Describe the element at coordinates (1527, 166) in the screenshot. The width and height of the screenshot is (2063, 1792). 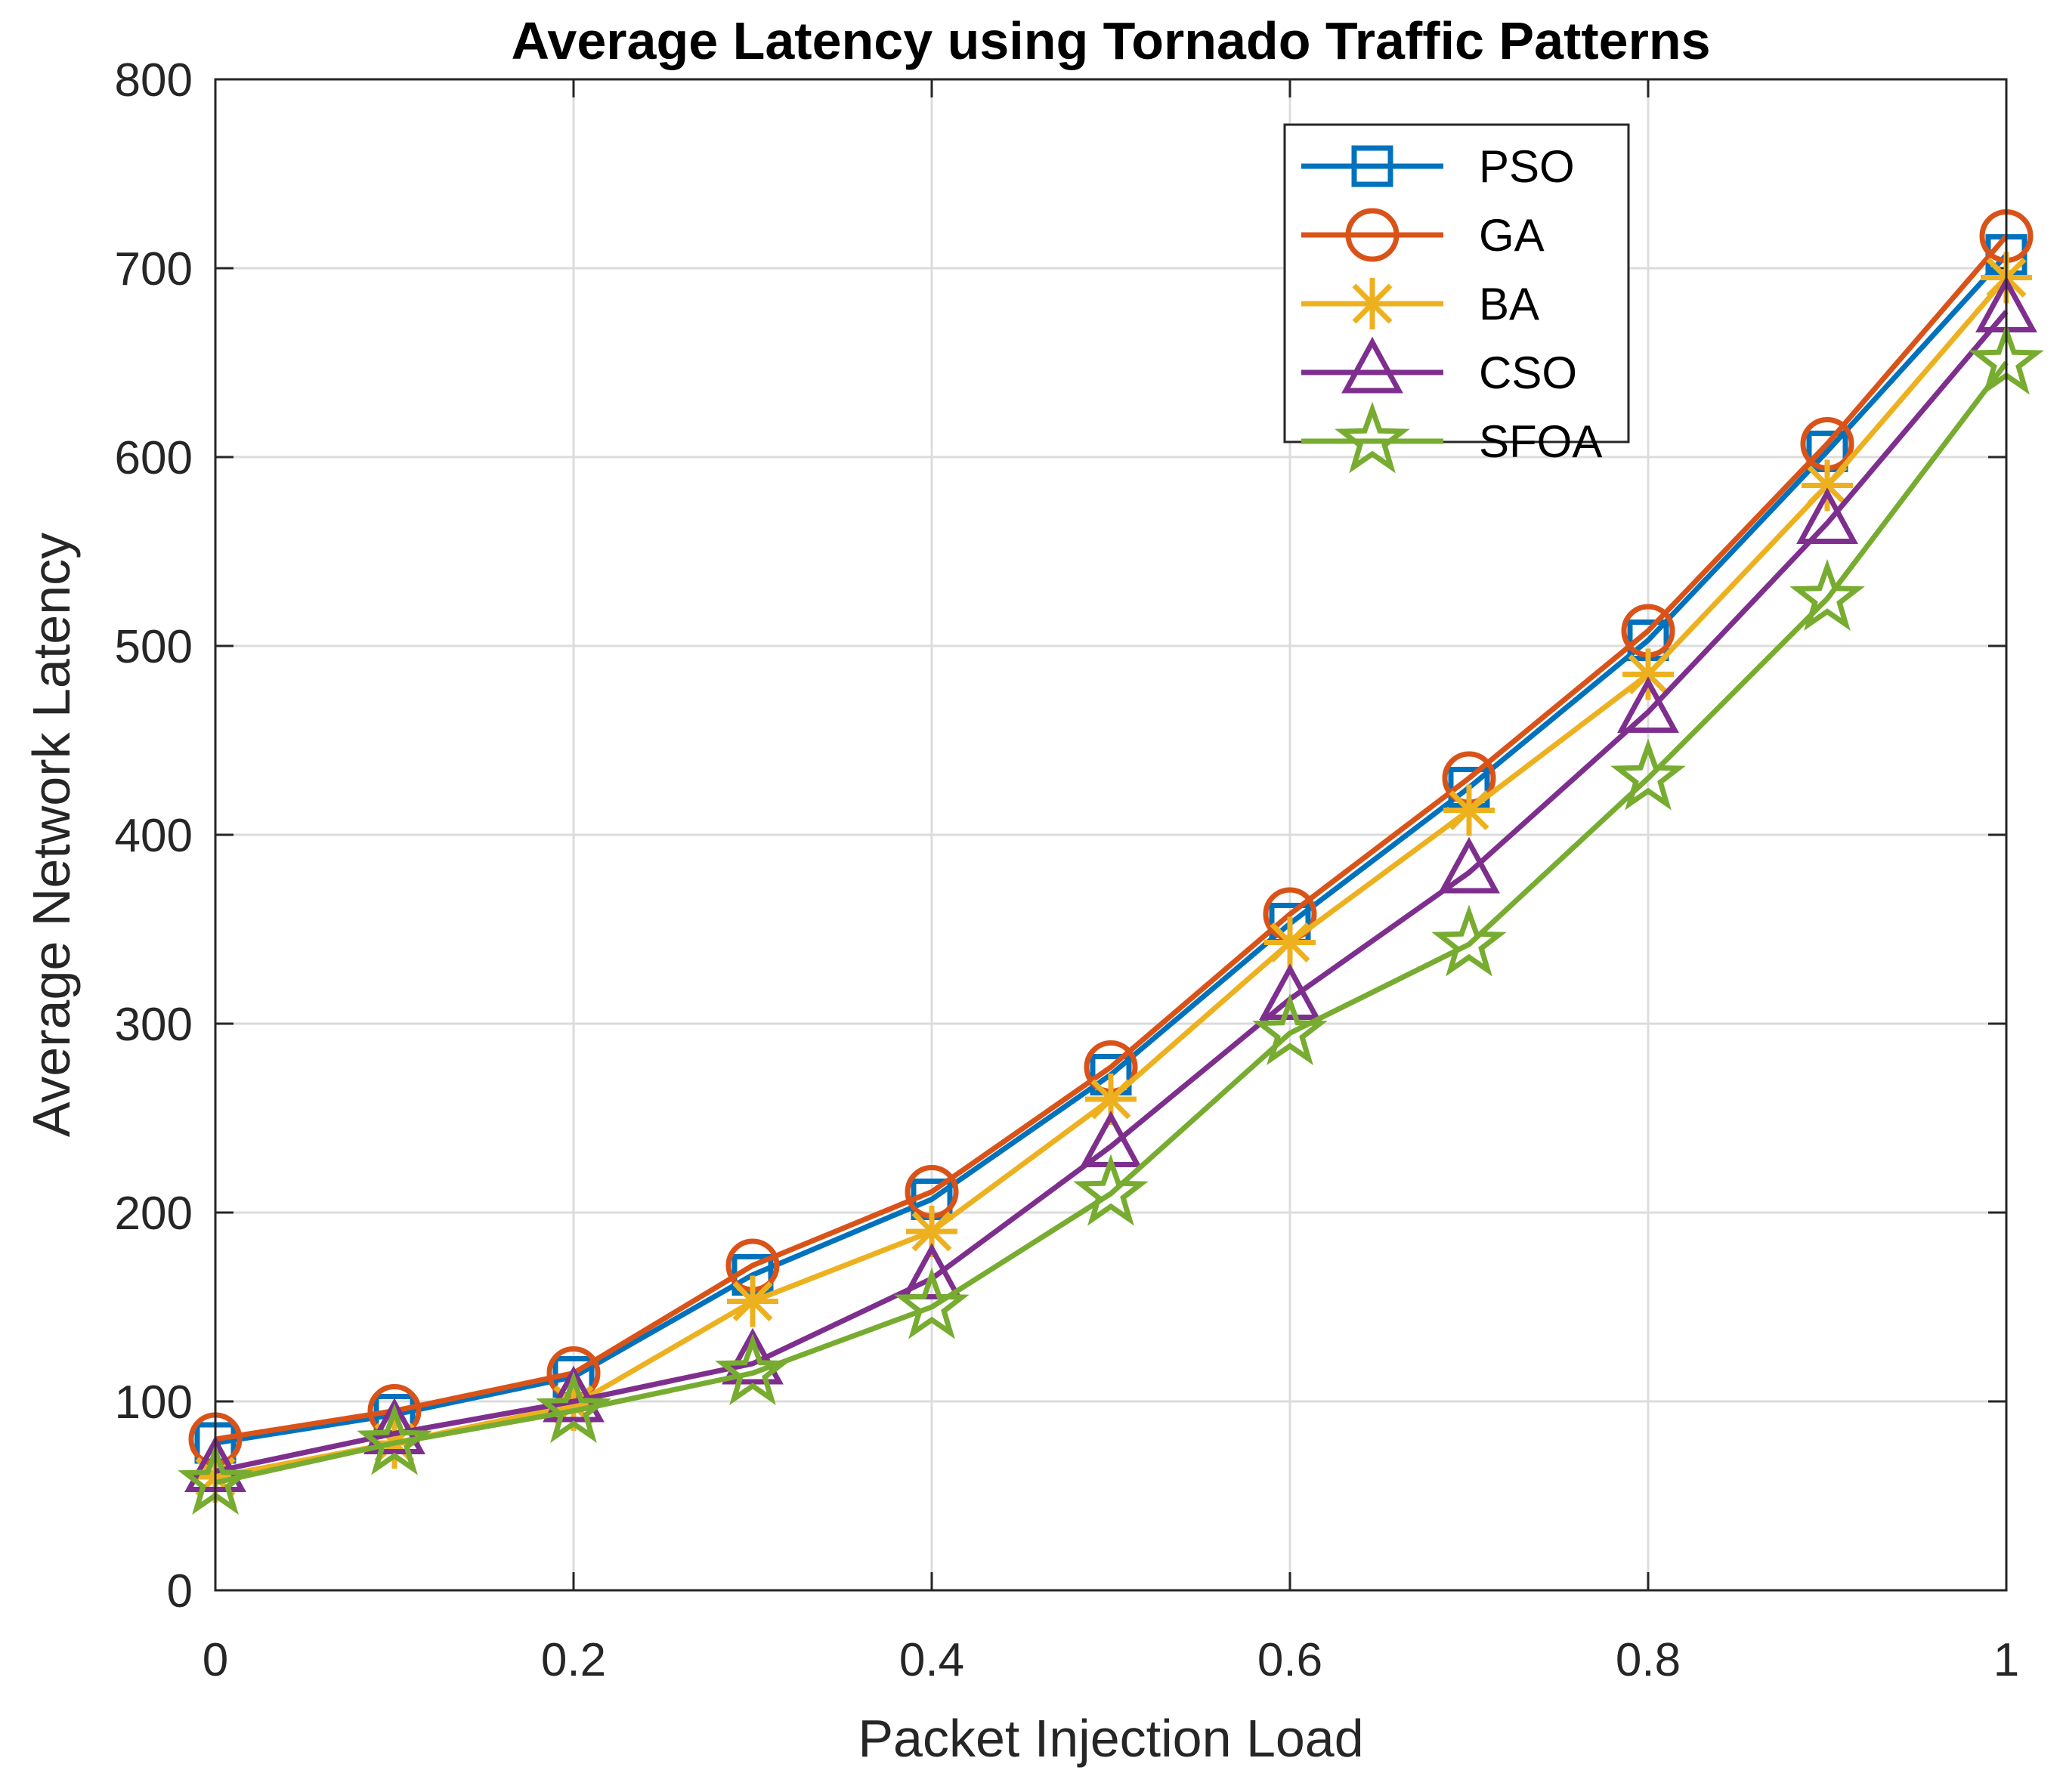
I see `legend-label-pso: PSO` at that location.